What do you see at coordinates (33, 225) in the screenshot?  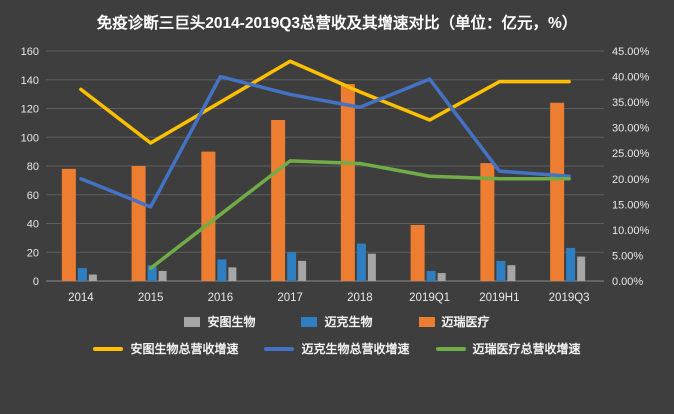 I see `svg-text: 40` at bounding box center [33, 225].